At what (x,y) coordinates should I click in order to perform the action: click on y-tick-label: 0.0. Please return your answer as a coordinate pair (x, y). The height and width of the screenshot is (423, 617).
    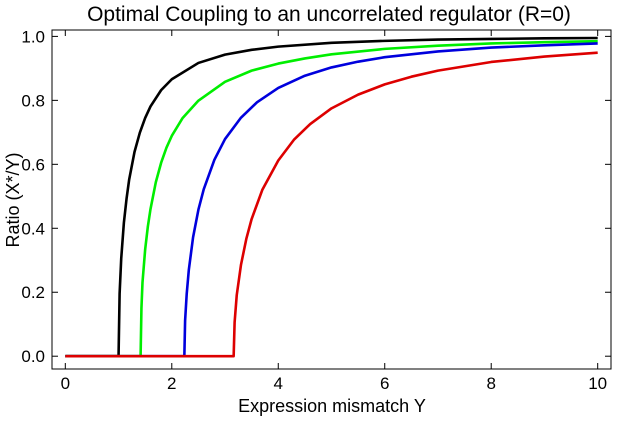
    Looking at the image, I should click on (33, 356).